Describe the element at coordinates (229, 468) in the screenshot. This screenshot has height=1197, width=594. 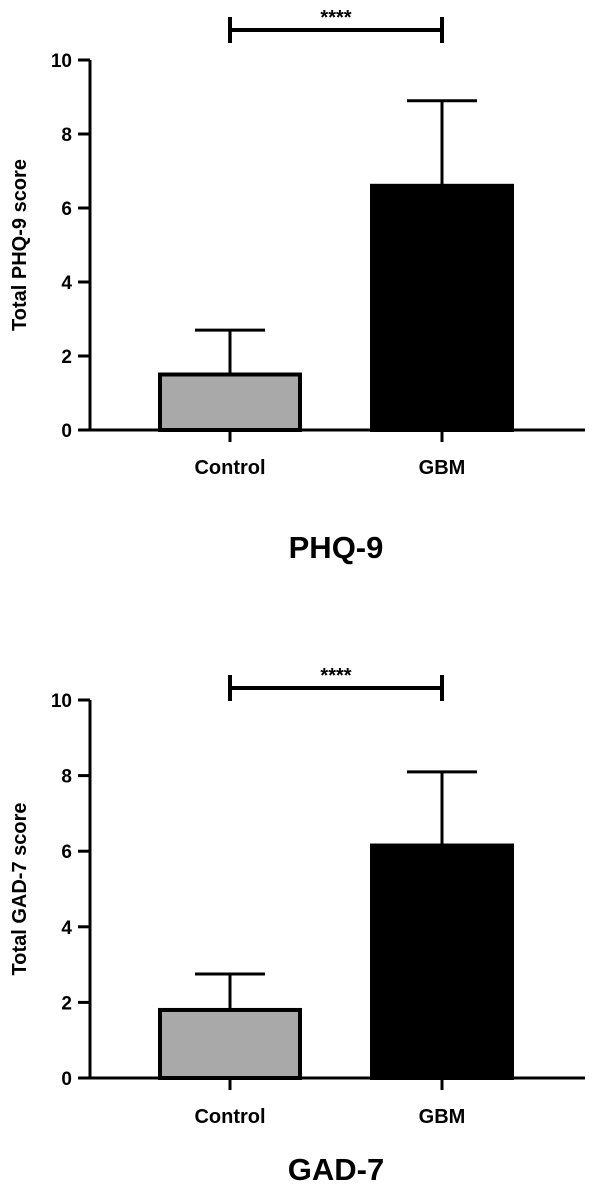
I see `chart0-category-label-control: Control` at that location.